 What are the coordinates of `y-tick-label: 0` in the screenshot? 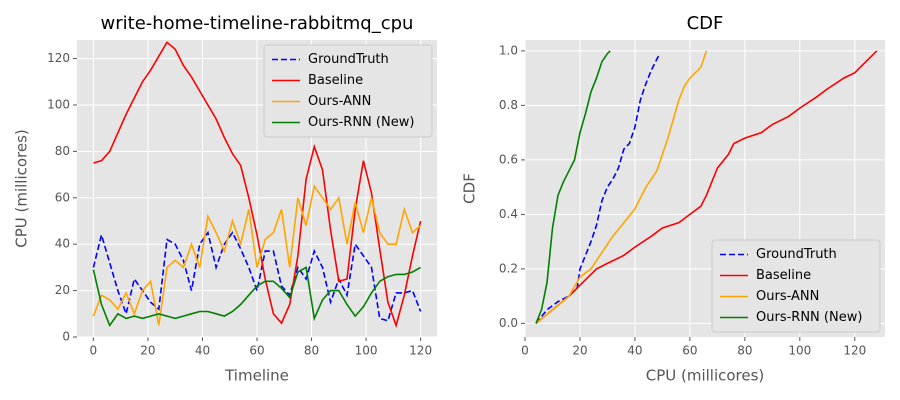 It's located at (66, 337).